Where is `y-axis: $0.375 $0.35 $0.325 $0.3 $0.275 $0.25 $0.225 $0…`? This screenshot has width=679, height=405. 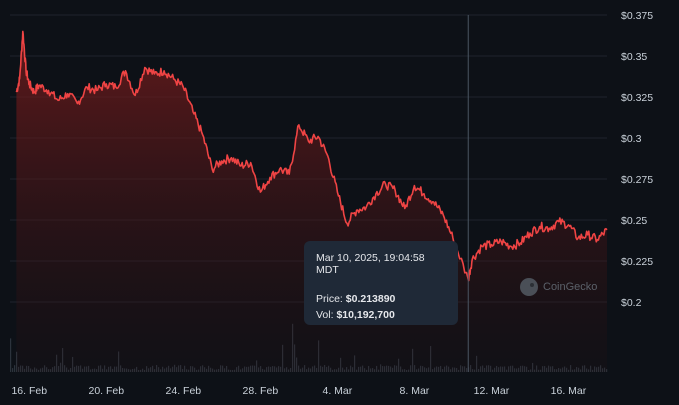
y-axis: $0.375 $0.35 $0.325 $0.3 $0.275 $0.25 $0.225 $0… is located at coordinates (637, 159).